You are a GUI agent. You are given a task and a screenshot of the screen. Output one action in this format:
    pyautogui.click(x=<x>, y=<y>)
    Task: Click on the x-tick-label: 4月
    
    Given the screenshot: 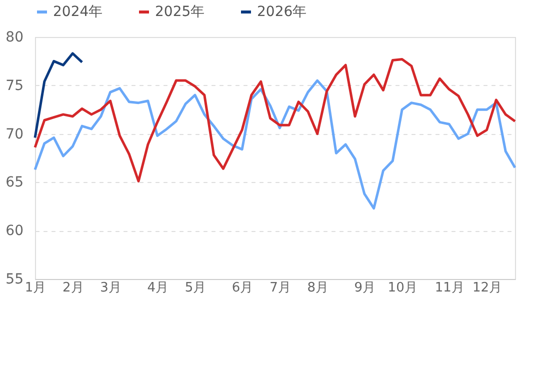 What is the action you would take?
    pyautogui.click(x=157, y=288)
    